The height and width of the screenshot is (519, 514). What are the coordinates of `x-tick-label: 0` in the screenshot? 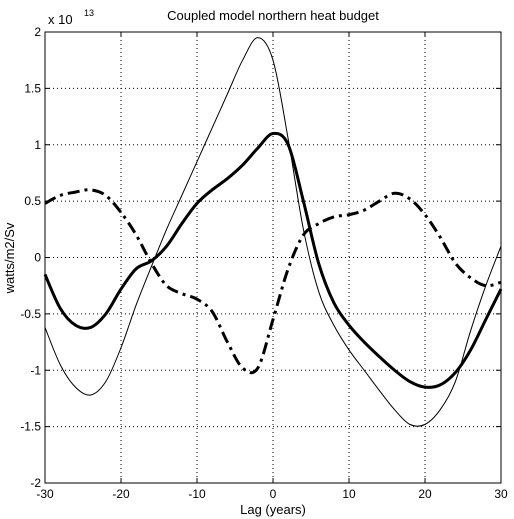 It's located at (273, 494).